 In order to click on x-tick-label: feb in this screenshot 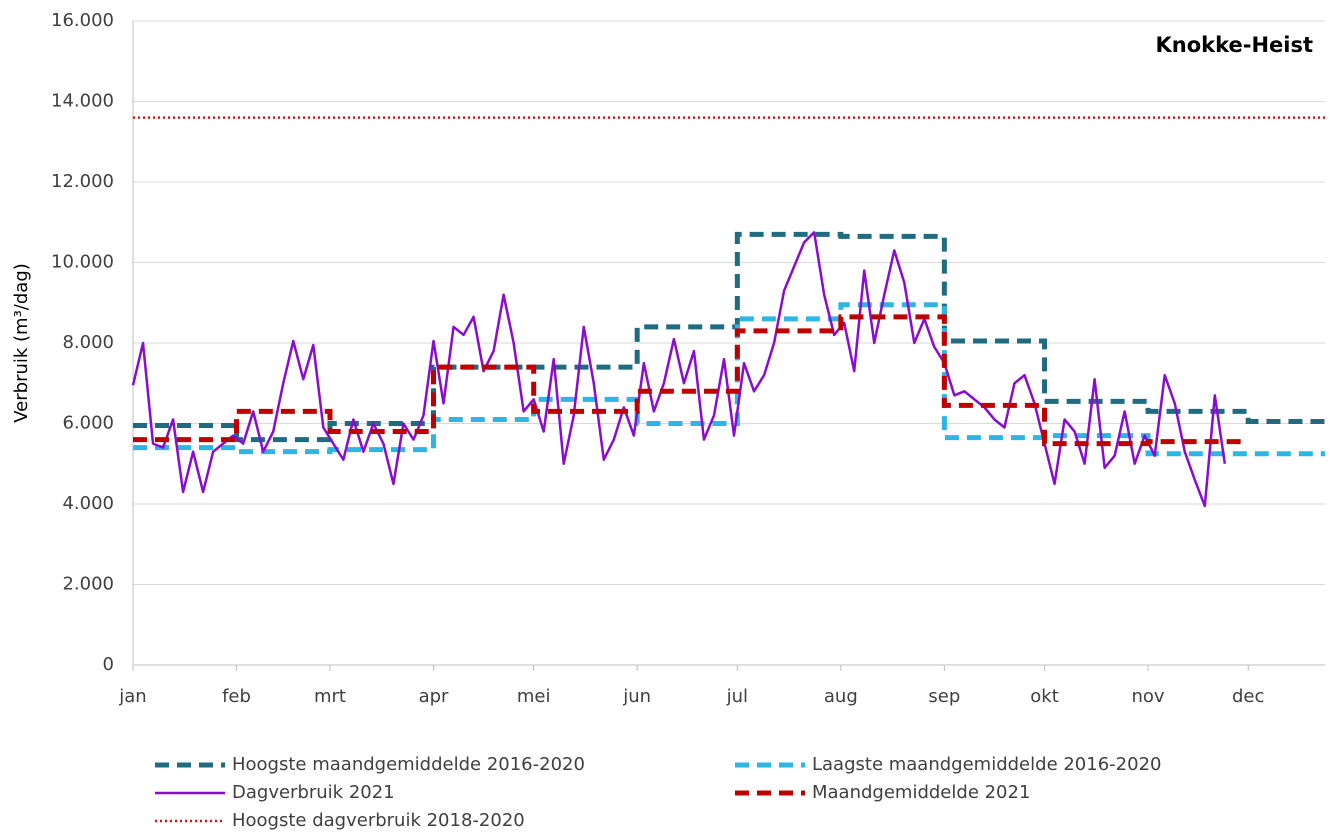, I will do `click(236, 696)`.